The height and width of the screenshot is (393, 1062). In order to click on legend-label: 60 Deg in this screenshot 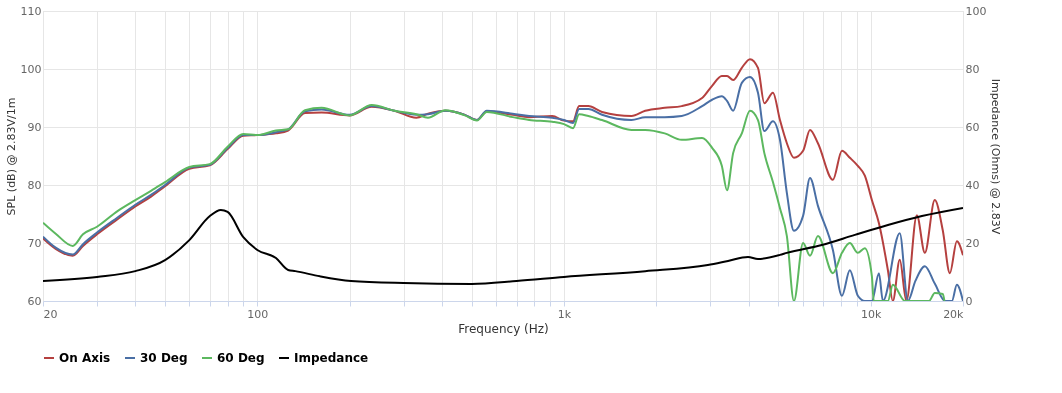, I will do `click(241, 358)`.